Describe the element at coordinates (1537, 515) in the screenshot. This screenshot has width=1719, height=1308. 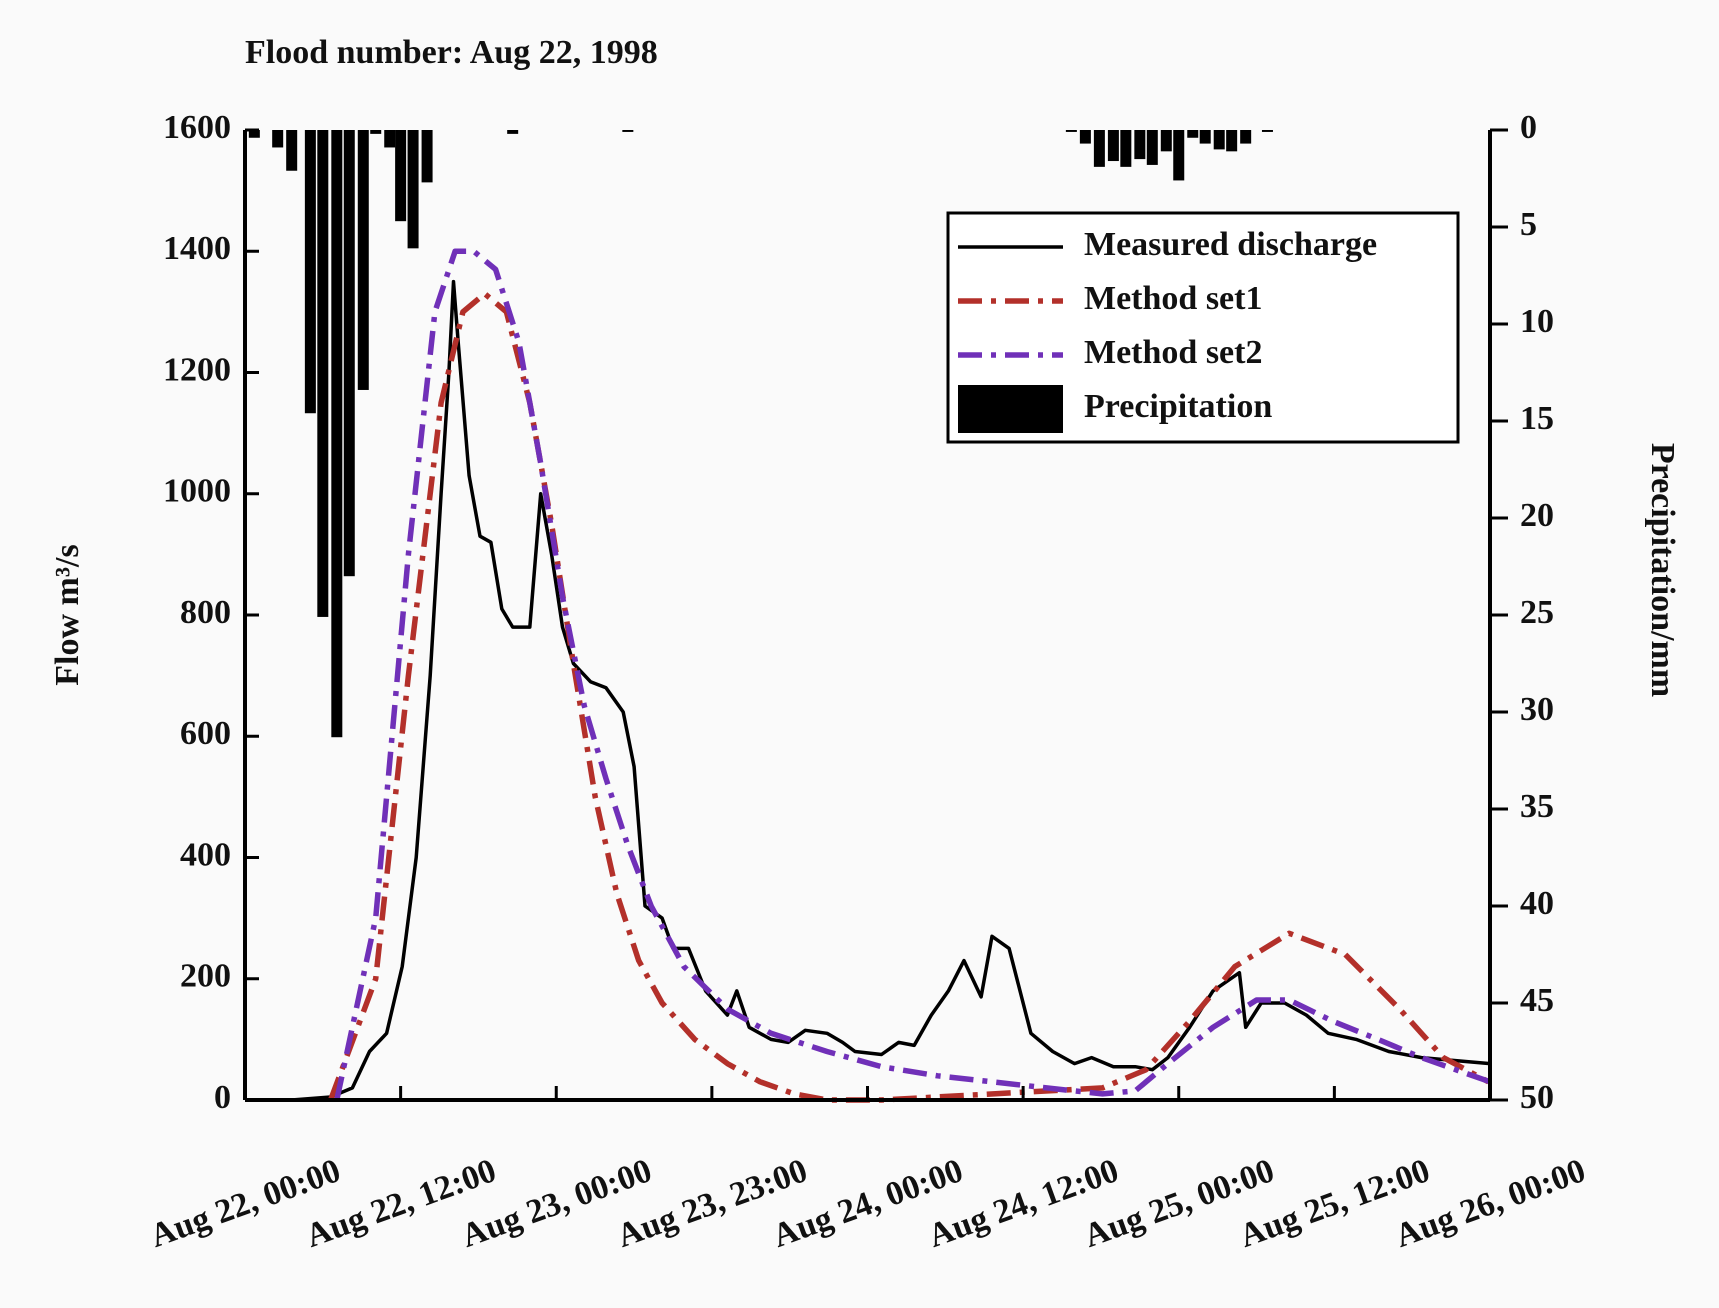
I see `y2-tick-label: 20` at that location.